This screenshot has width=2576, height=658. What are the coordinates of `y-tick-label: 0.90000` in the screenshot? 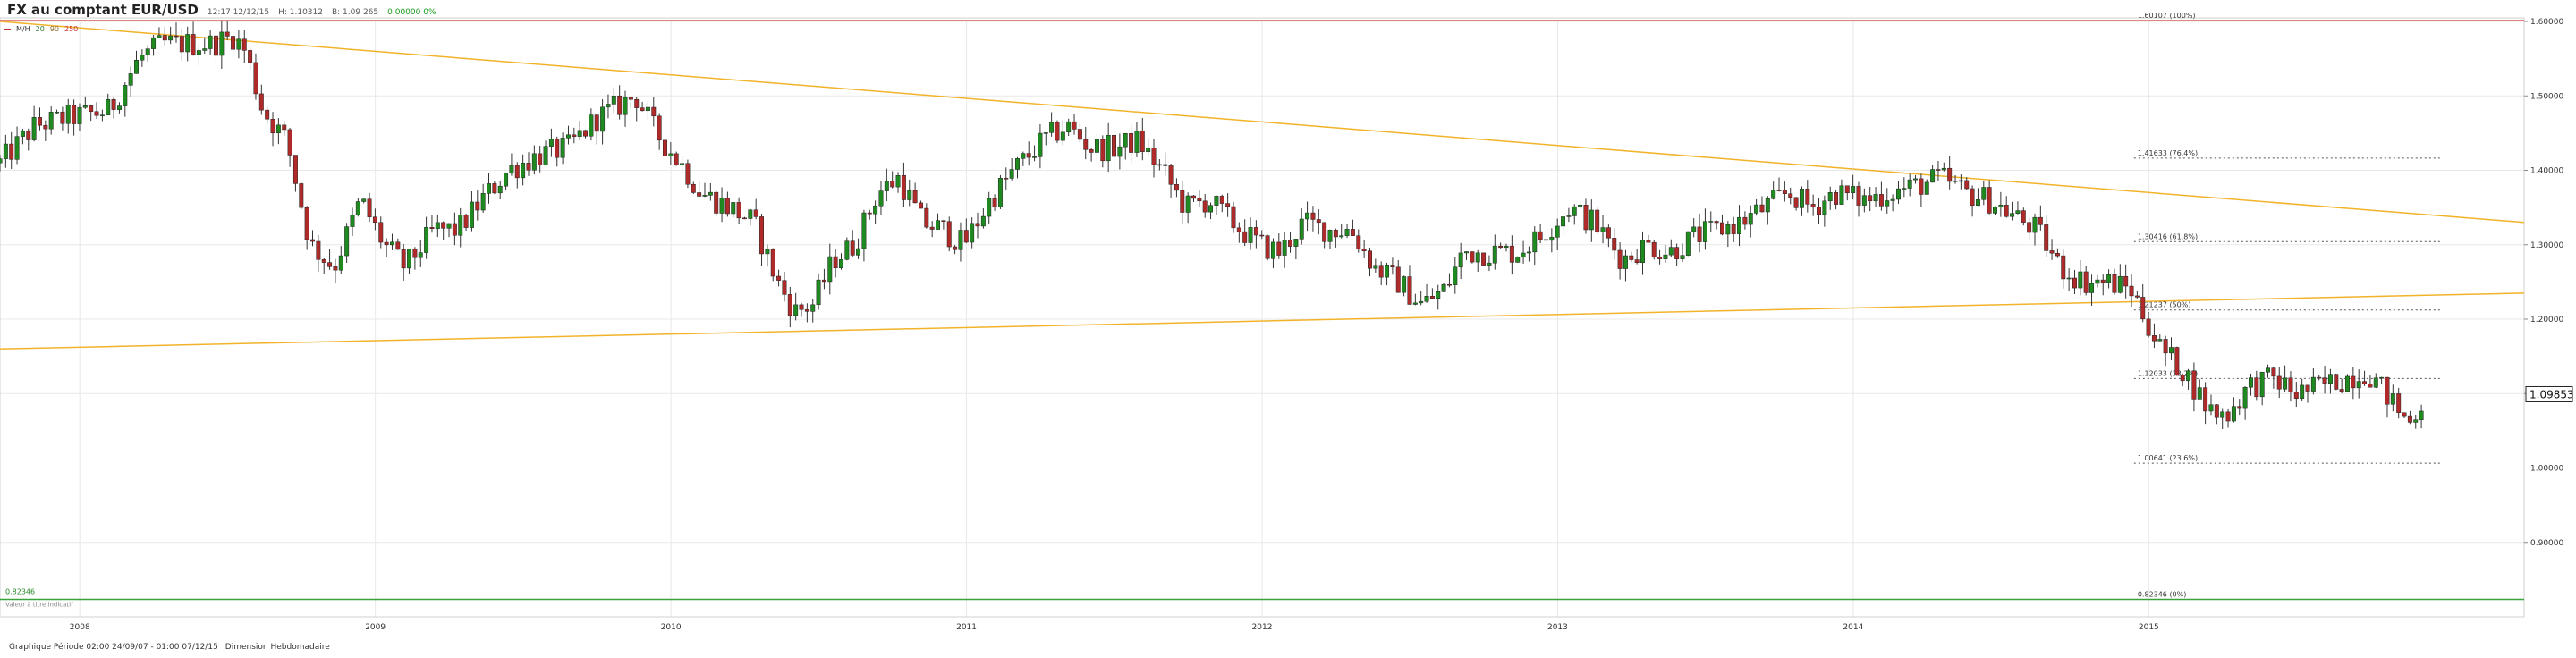 It's located at (2546, 543).